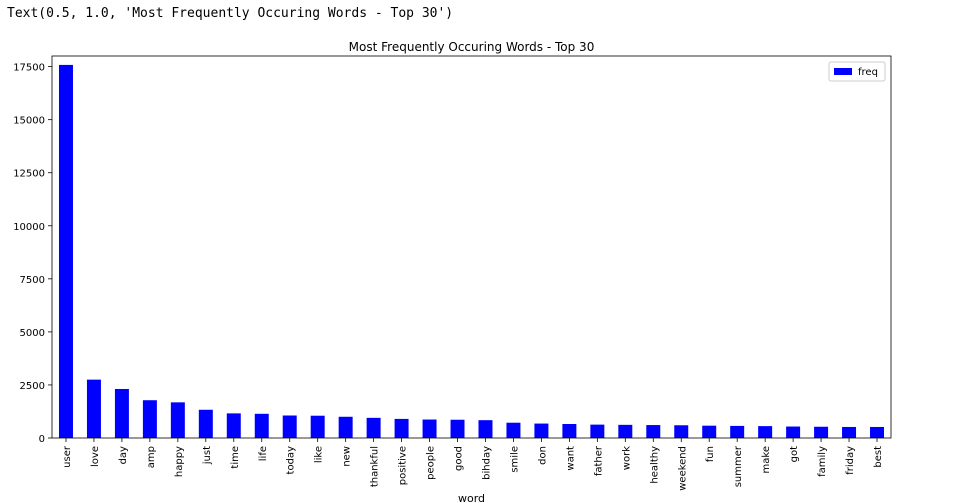  I want to click on x-tick-label: family, so click(822, 461).